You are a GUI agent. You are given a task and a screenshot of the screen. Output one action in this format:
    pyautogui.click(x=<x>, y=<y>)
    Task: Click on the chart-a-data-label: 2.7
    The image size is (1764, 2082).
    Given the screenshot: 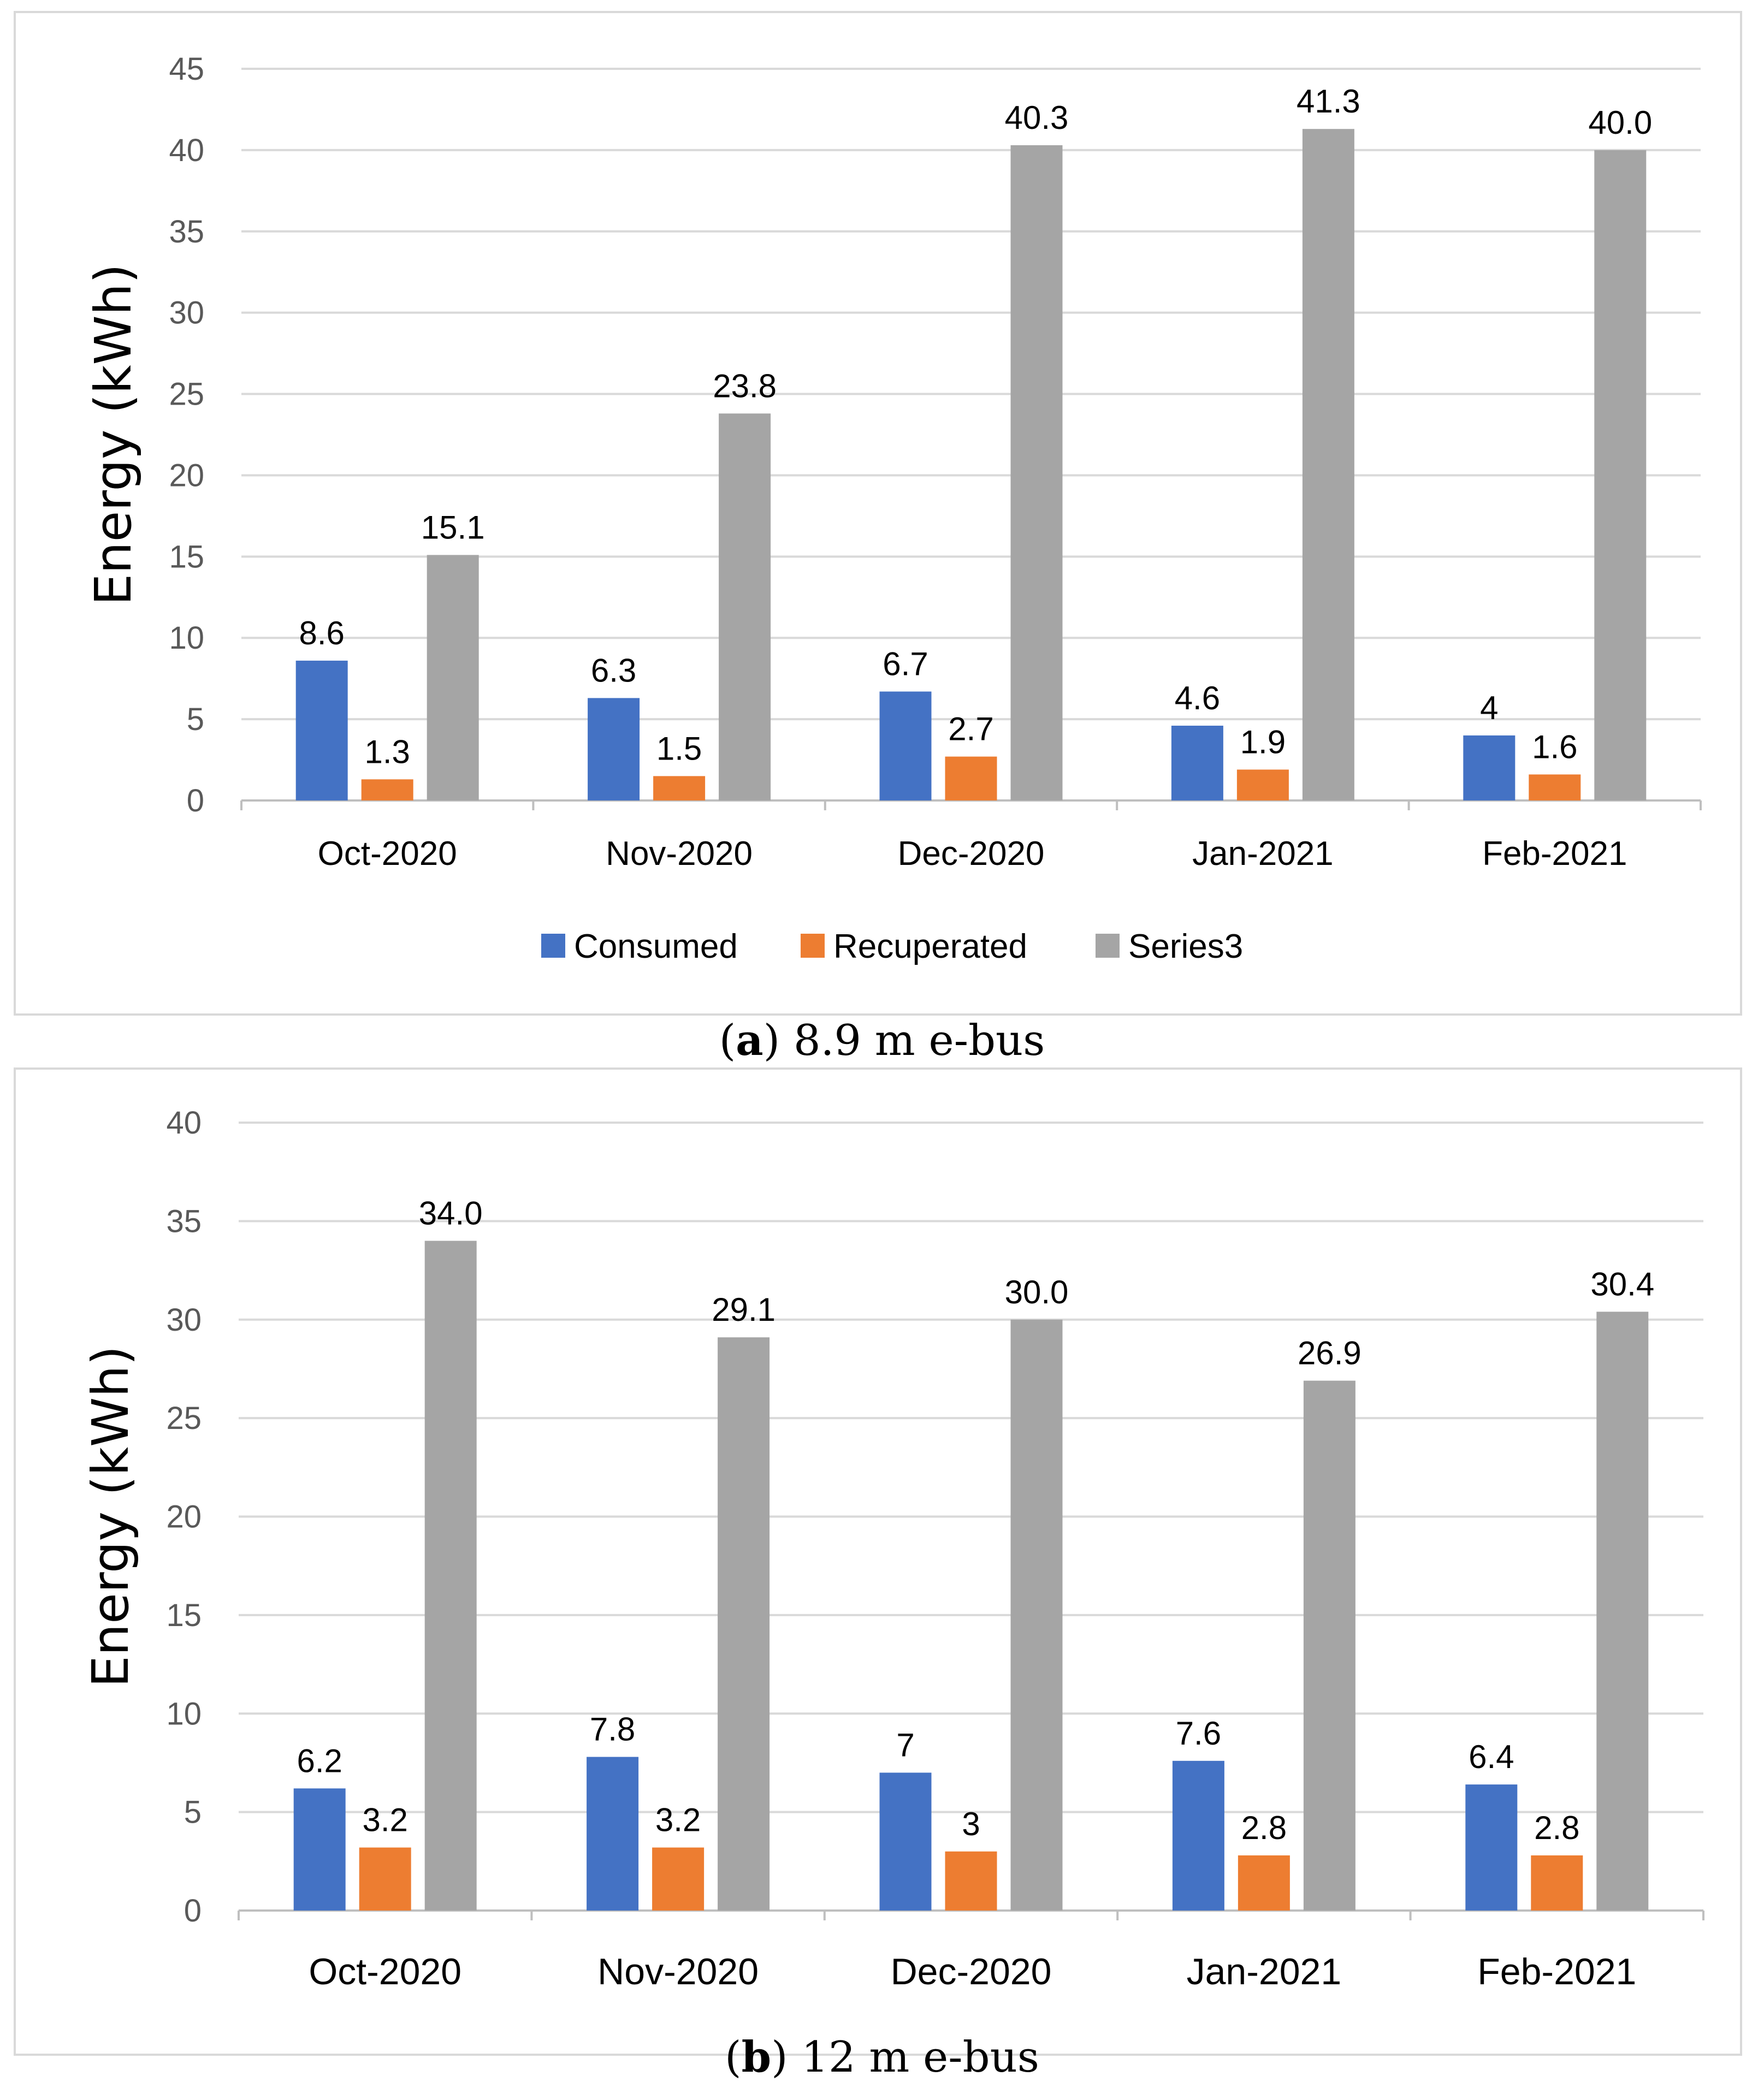 What is the action you would take?
    pyautogui.click(x=970, y=729)
    